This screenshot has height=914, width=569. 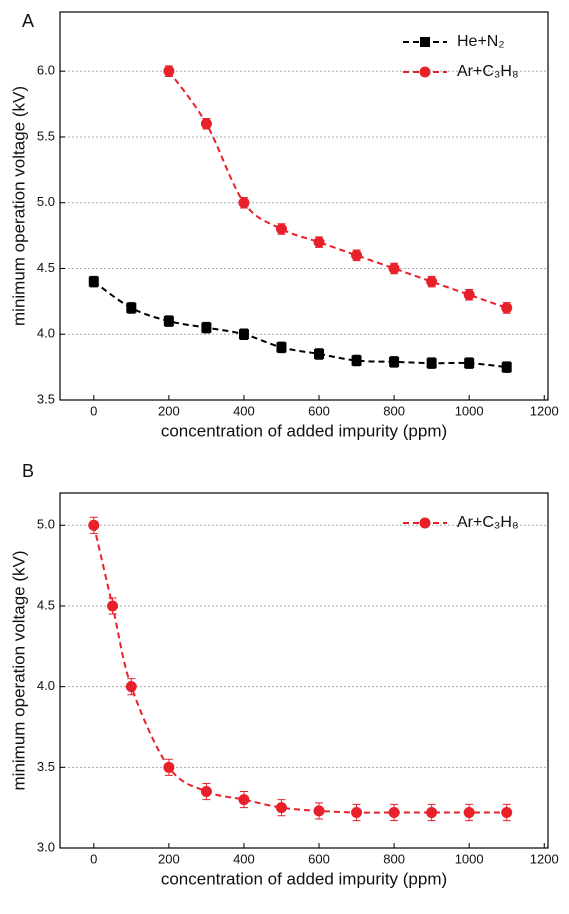 I want to click on legend-label: He+N₂, so click(x=481, y=41).